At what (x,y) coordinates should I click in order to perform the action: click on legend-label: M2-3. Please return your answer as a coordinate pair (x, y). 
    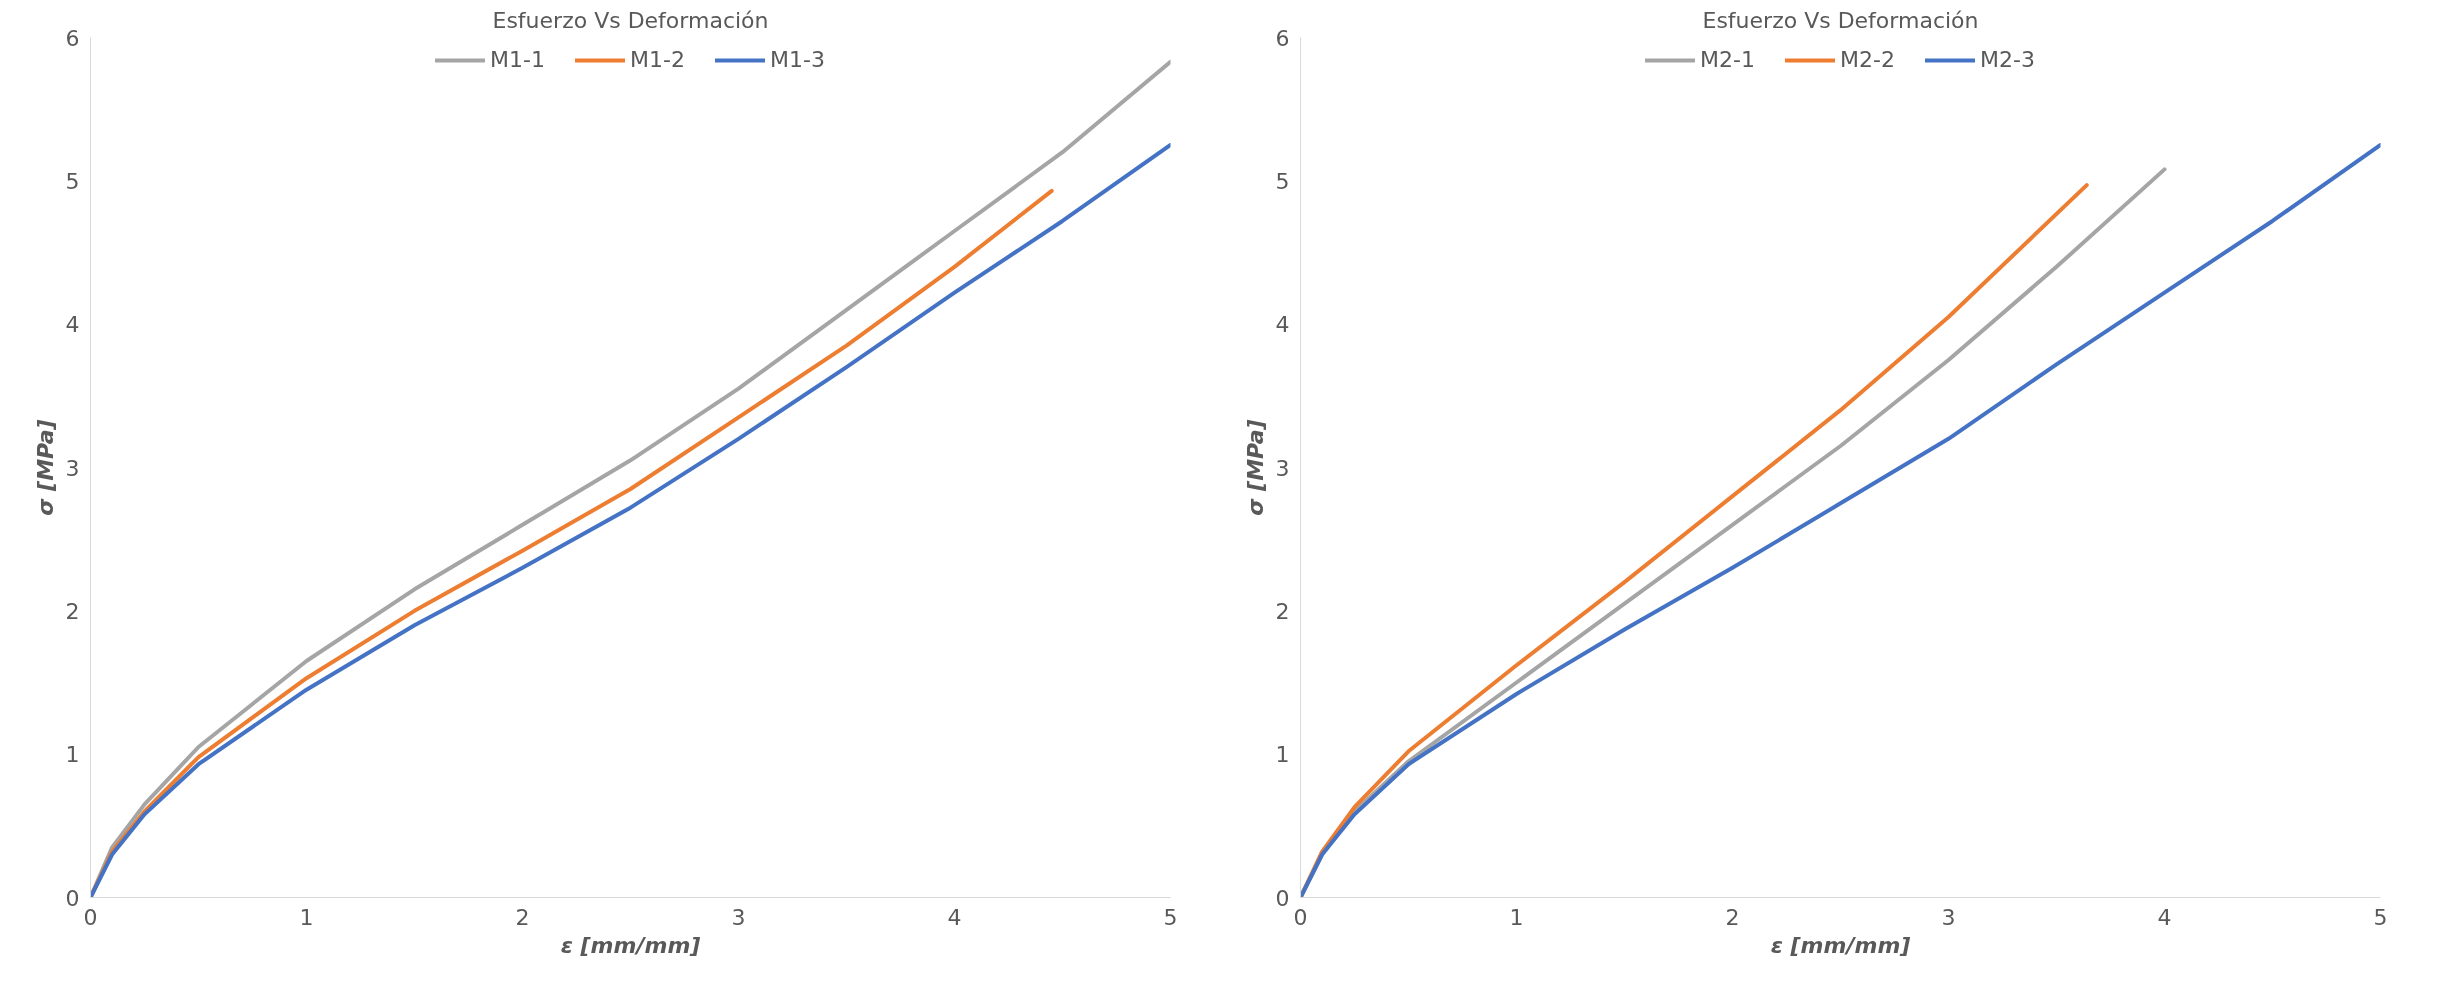
    Looking at the image, I should click on (2007, 59).